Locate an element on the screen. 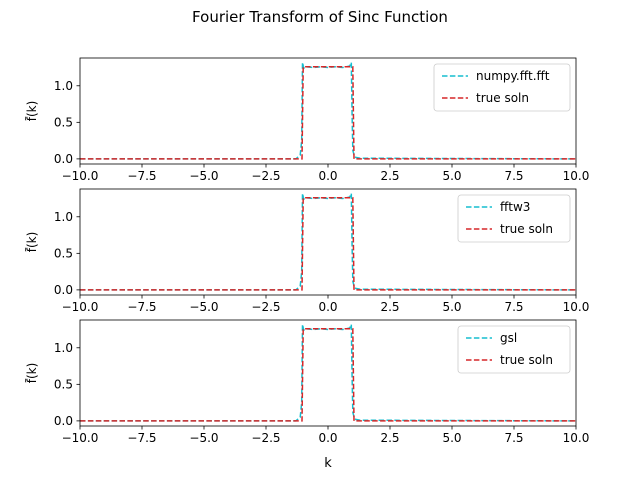  figure-title: Fourier Transform of Sinc Function is located at coordinates (320, 17).